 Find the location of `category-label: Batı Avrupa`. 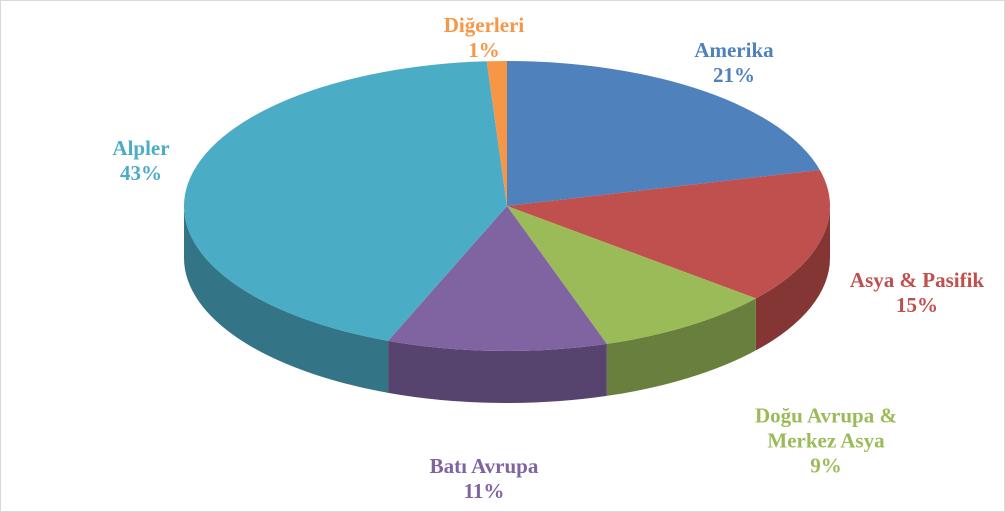

category-label: Batı Avrupa is located at coordinates (484, 466).